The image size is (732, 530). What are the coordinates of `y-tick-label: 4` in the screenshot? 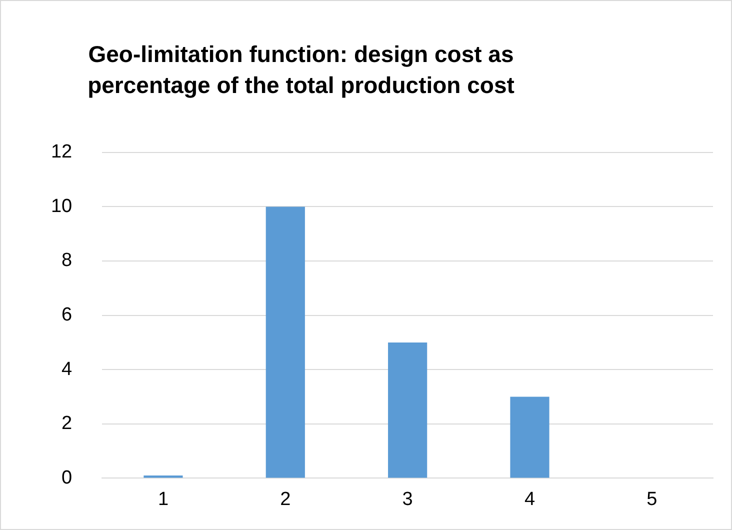 It's located at (67, 369).